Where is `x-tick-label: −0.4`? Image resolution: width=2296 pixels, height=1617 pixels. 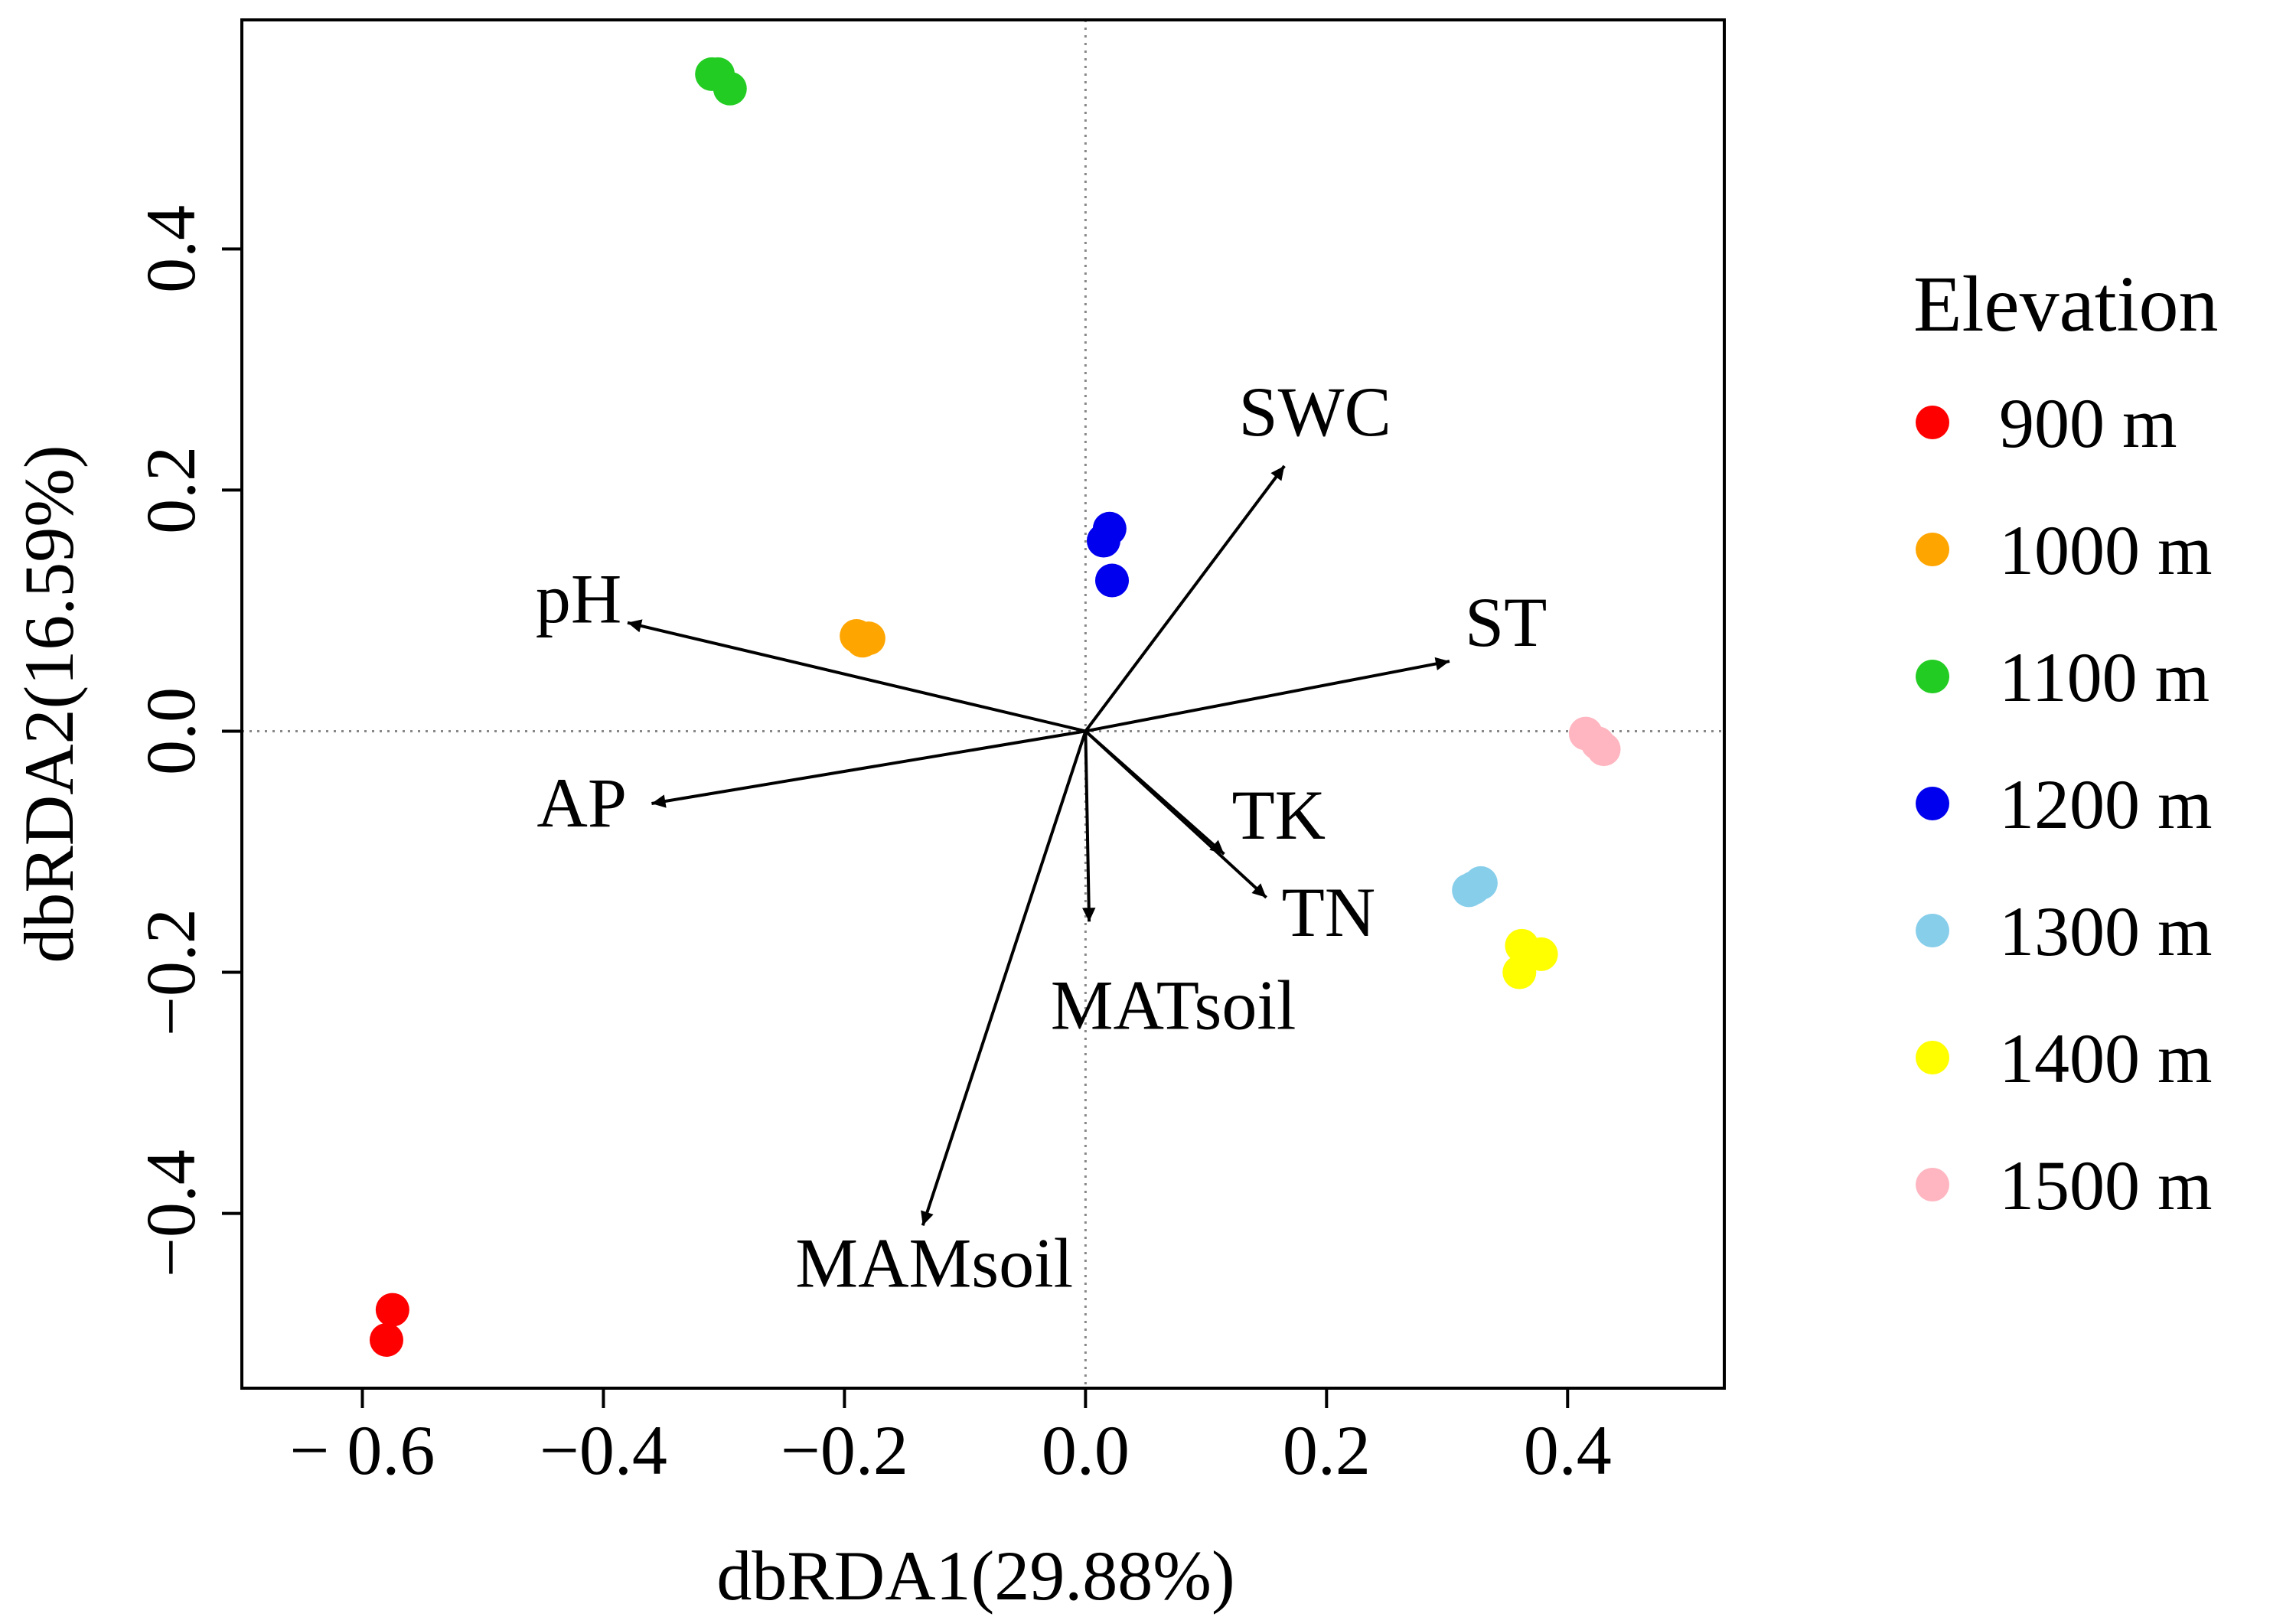 x-tick-label: −0.4 is located at coordinates (603, 1450).